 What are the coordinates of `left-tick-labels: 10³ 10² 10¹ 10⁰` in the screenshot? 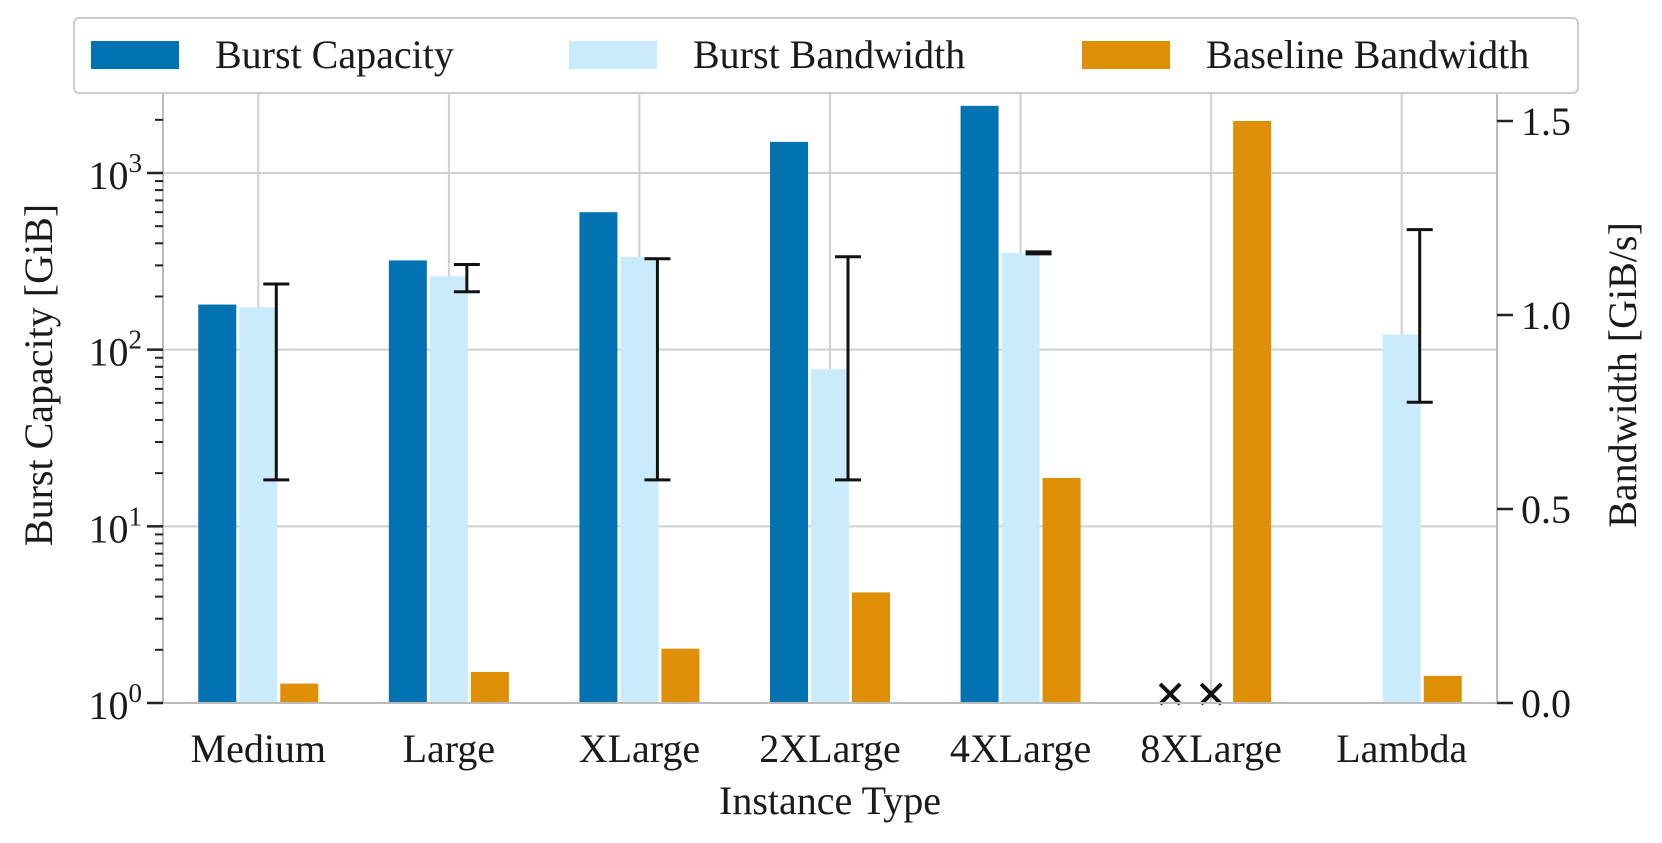 It's located at (116, 438).